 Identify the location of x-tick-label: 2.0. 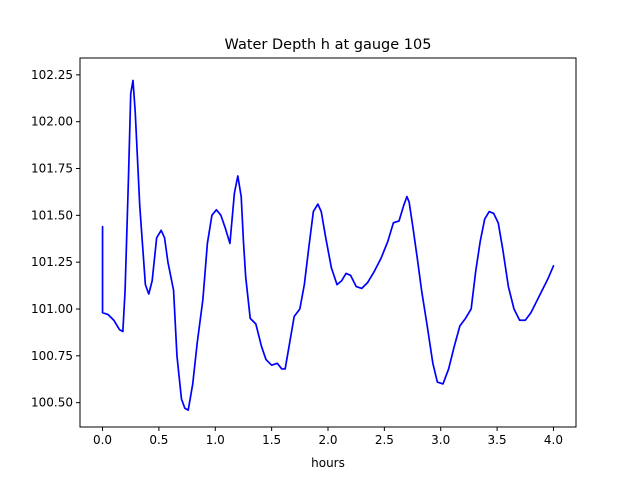
(327, 440).